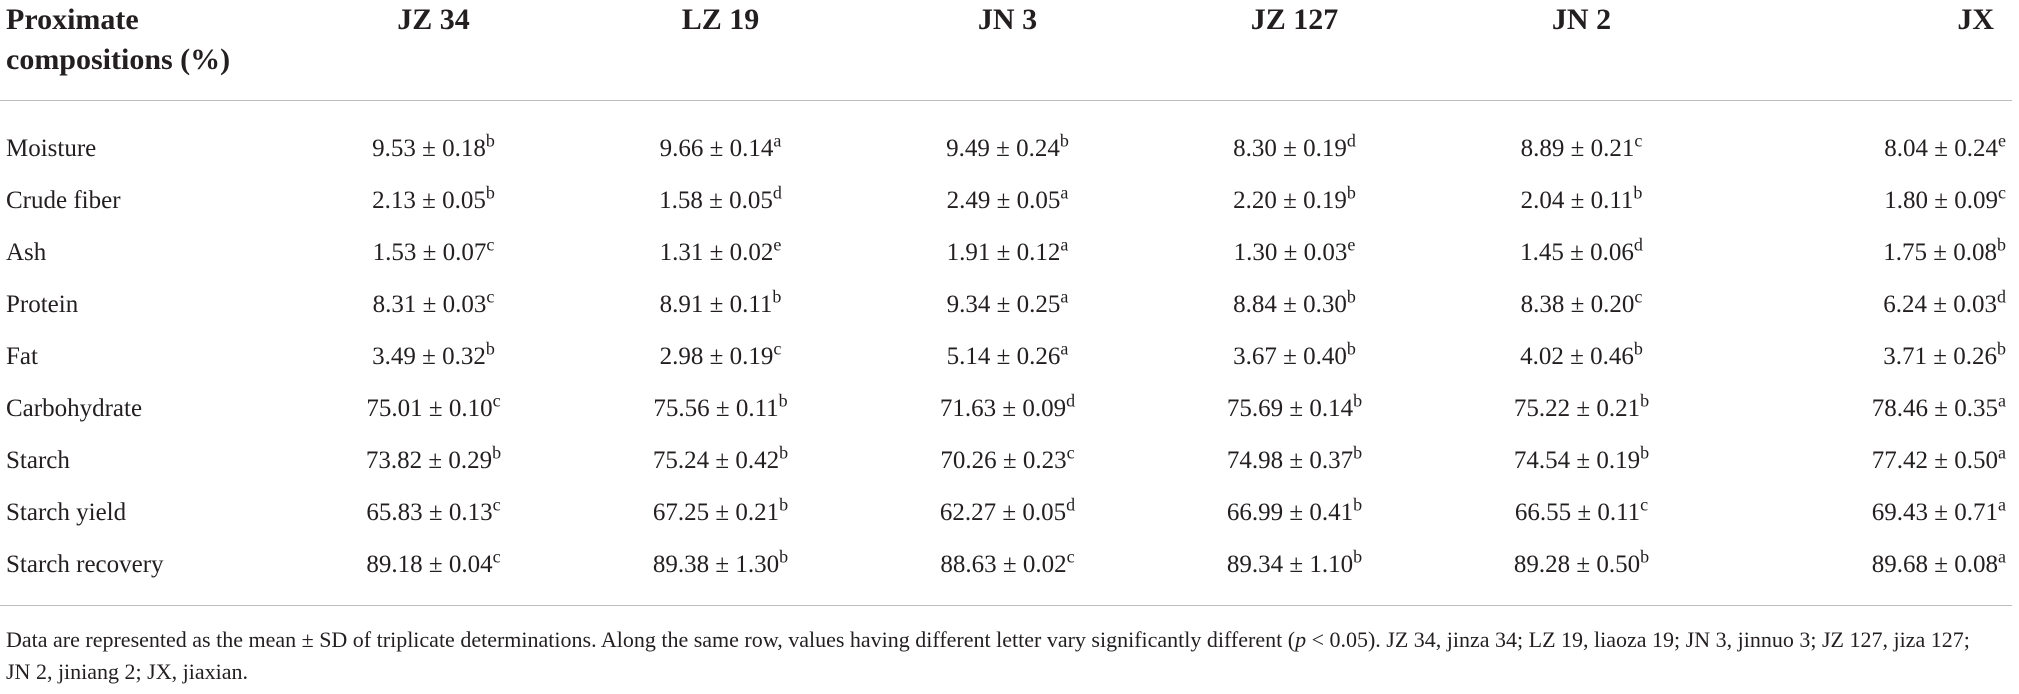 The width and height of the screenshot is (2019, 694). Describe the element at coordinates (716, 512) in the screenshot. I see `cell-value: 67.25 ± 0.21` at that location.